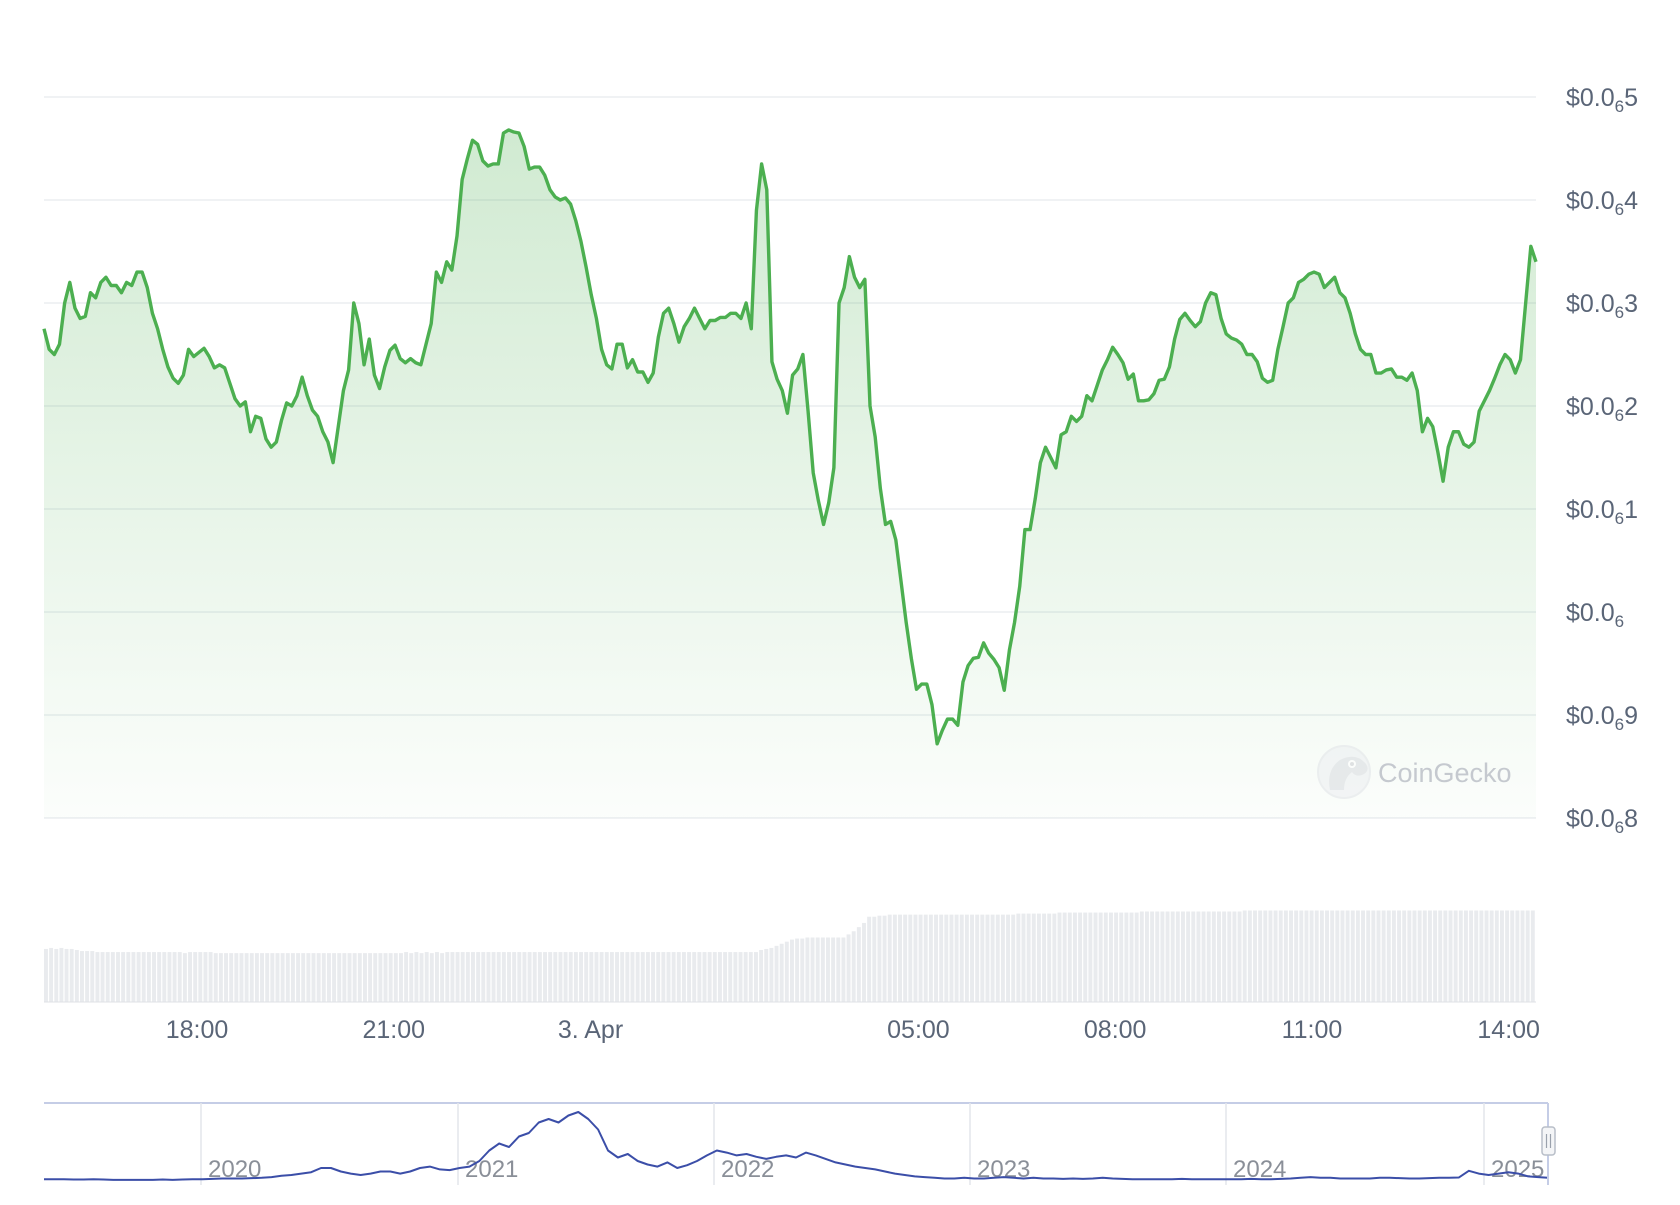 The height and width of the screenshot is (1205, 1680). I want to click on gecko-logo-icon, so click(1344, 772).